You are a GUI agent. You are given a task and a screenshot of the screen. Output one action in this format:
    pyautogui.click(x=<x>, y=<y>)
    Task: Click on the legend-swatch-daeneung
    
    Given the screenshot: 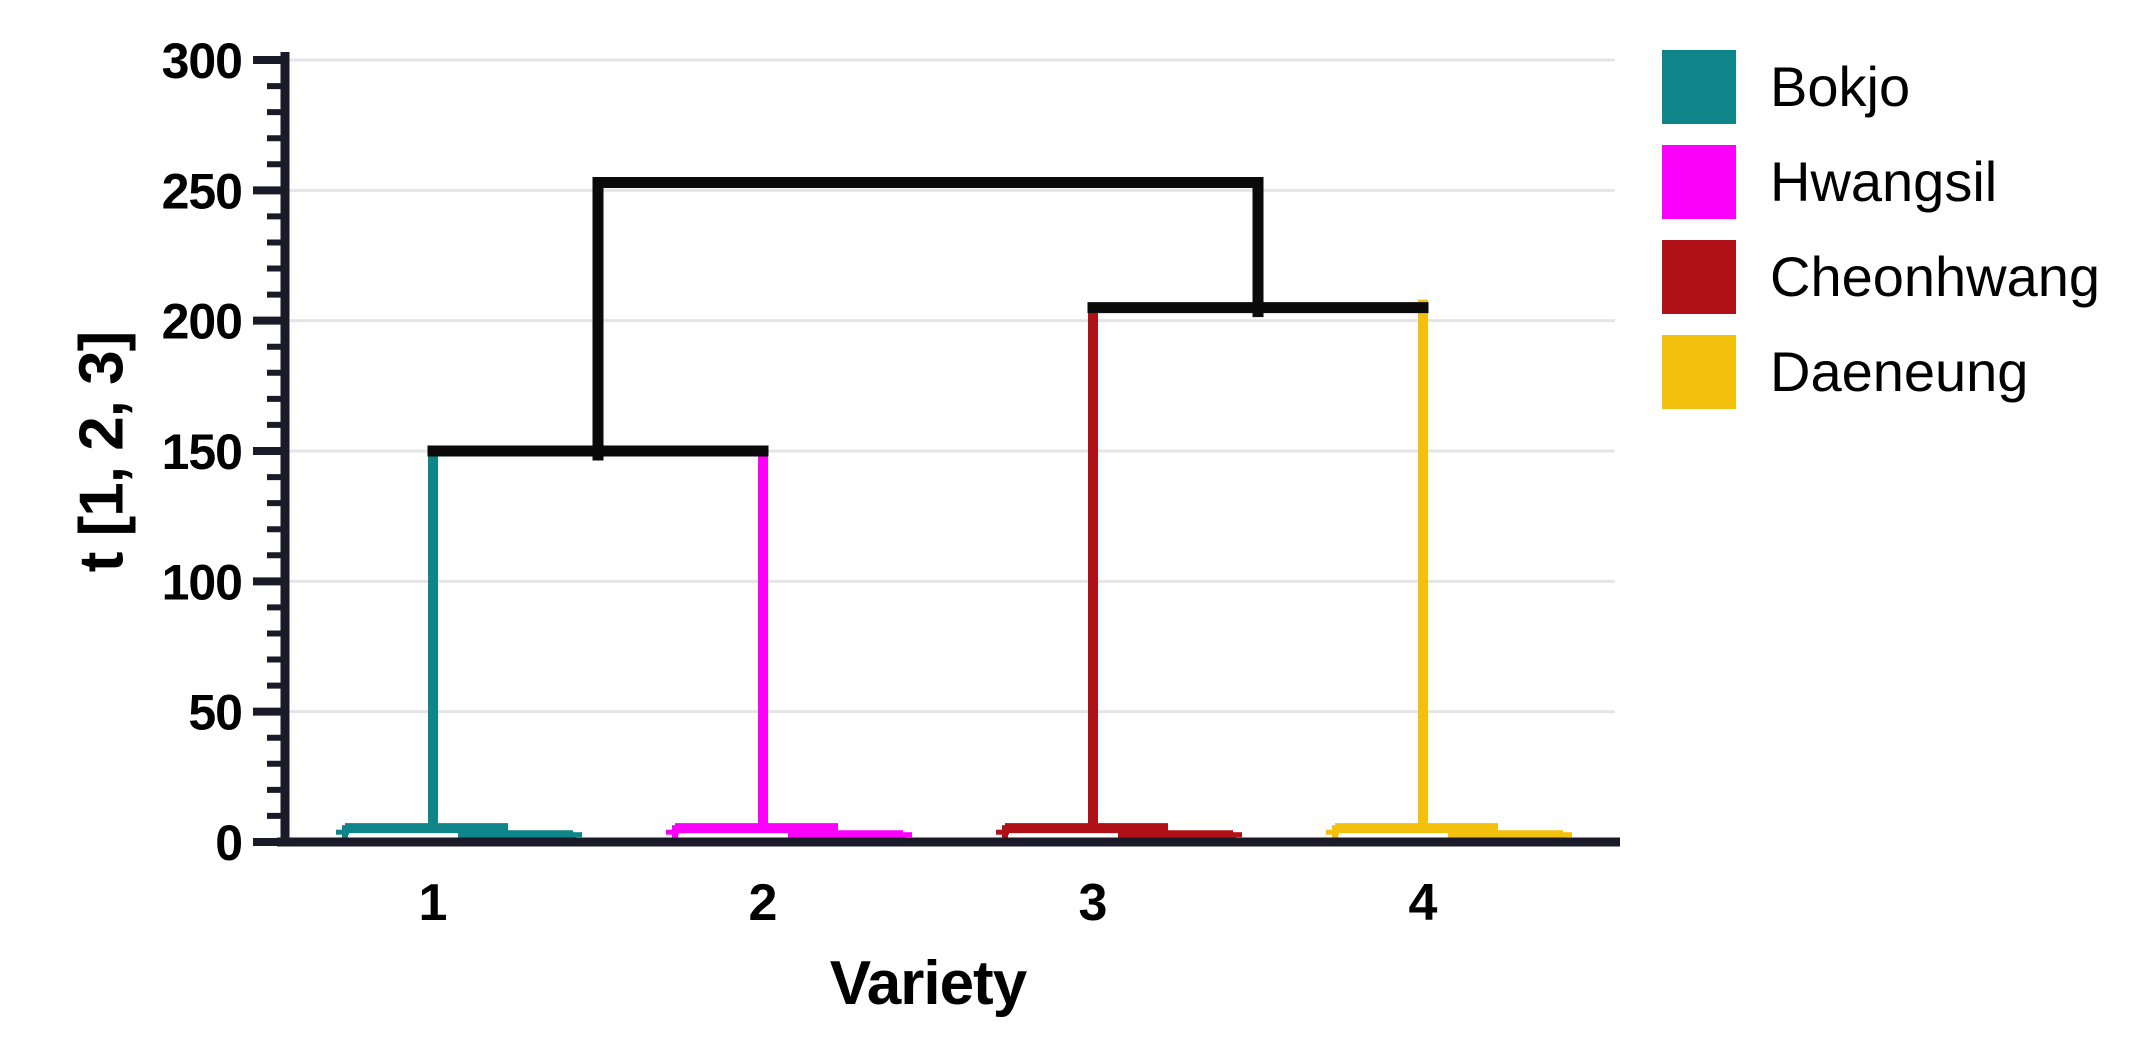 What is the action you would take?
    pyautogui.click(x=1699, y=372)
    